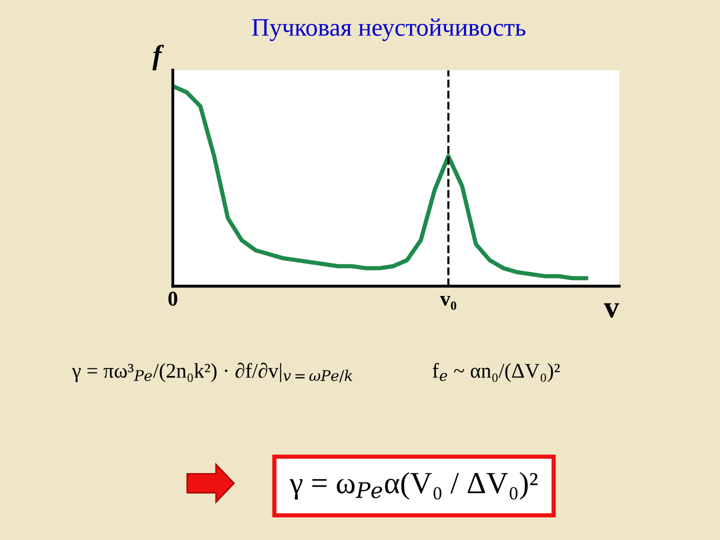 The image size is (720, 540). What do you see at coordinates (414, 486) in the screenshot?
I see `text: γ = ω$_{Pe}$α(V₀ / ΔV₀)²` at bounding box center [414, 486].